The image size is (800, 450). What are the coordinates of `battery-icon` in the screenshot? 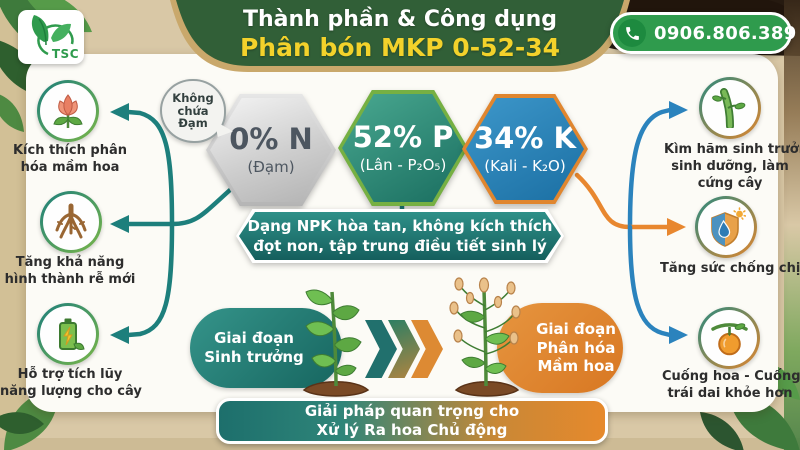 It's located at (72, 334).